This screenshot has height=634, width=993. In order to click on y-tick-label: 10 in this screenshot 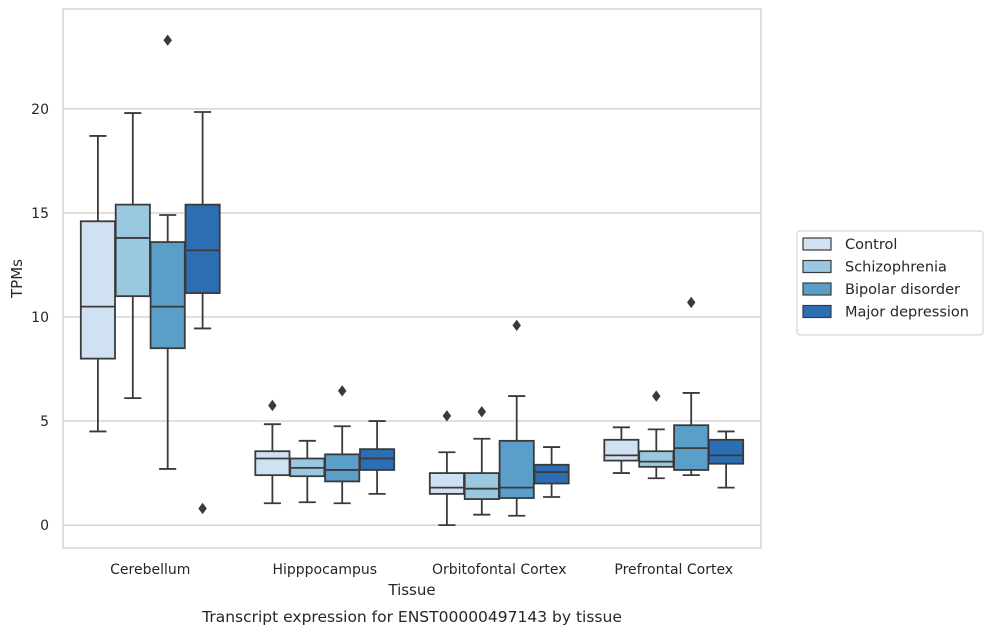, I will do `click(40, 318)`.